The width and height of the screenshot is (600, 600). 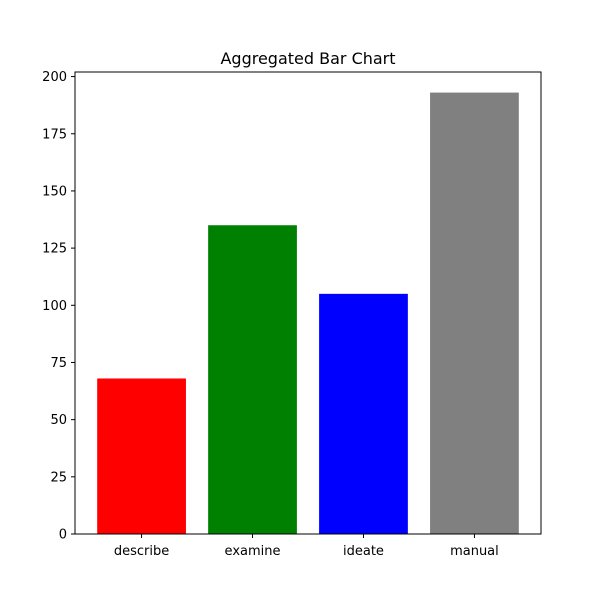 What do you see at coordinates (474, 313) in the screenshot?
I see `bar-manual` at bounding box center [474, 313].